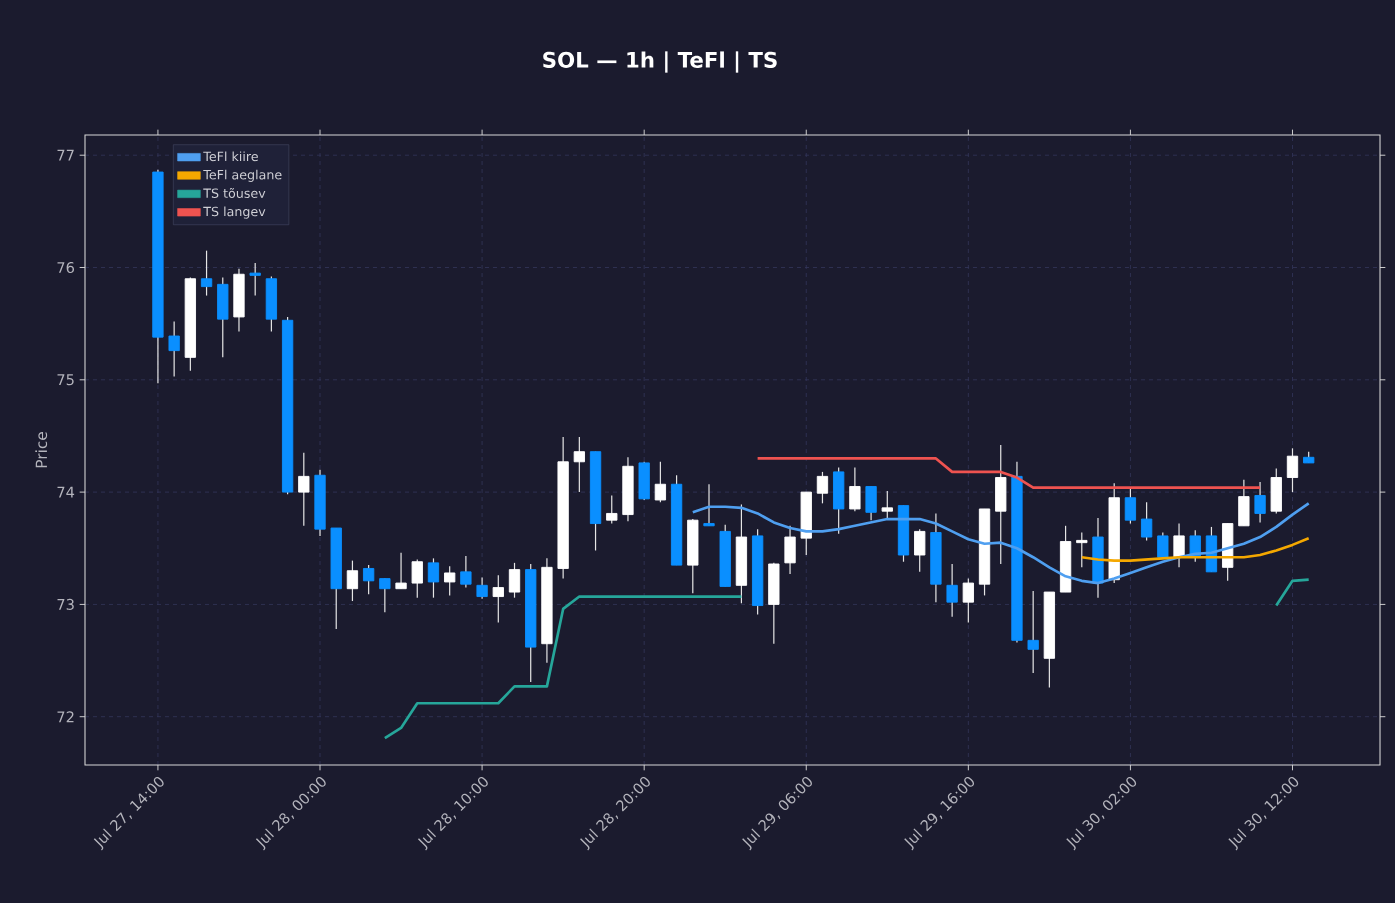  Describe the element at coordinates (41, 450) in the screenshot. I see `y-axis-title: Price` at that location.